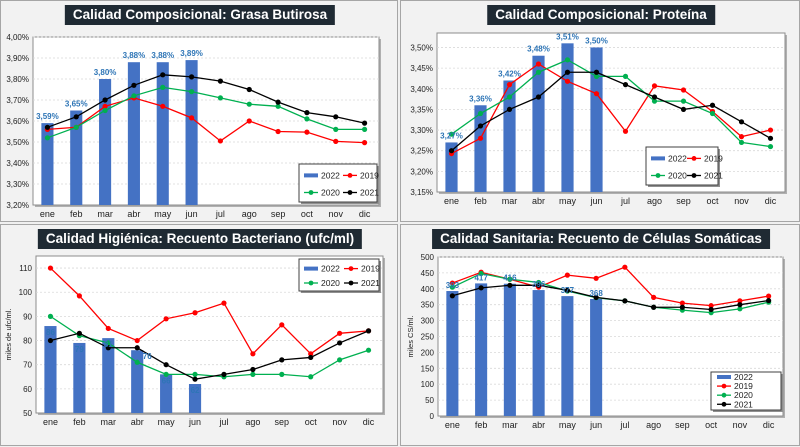 The image size is (800, 447). I want to click on y-tick-label: 300, so click(428, 321).